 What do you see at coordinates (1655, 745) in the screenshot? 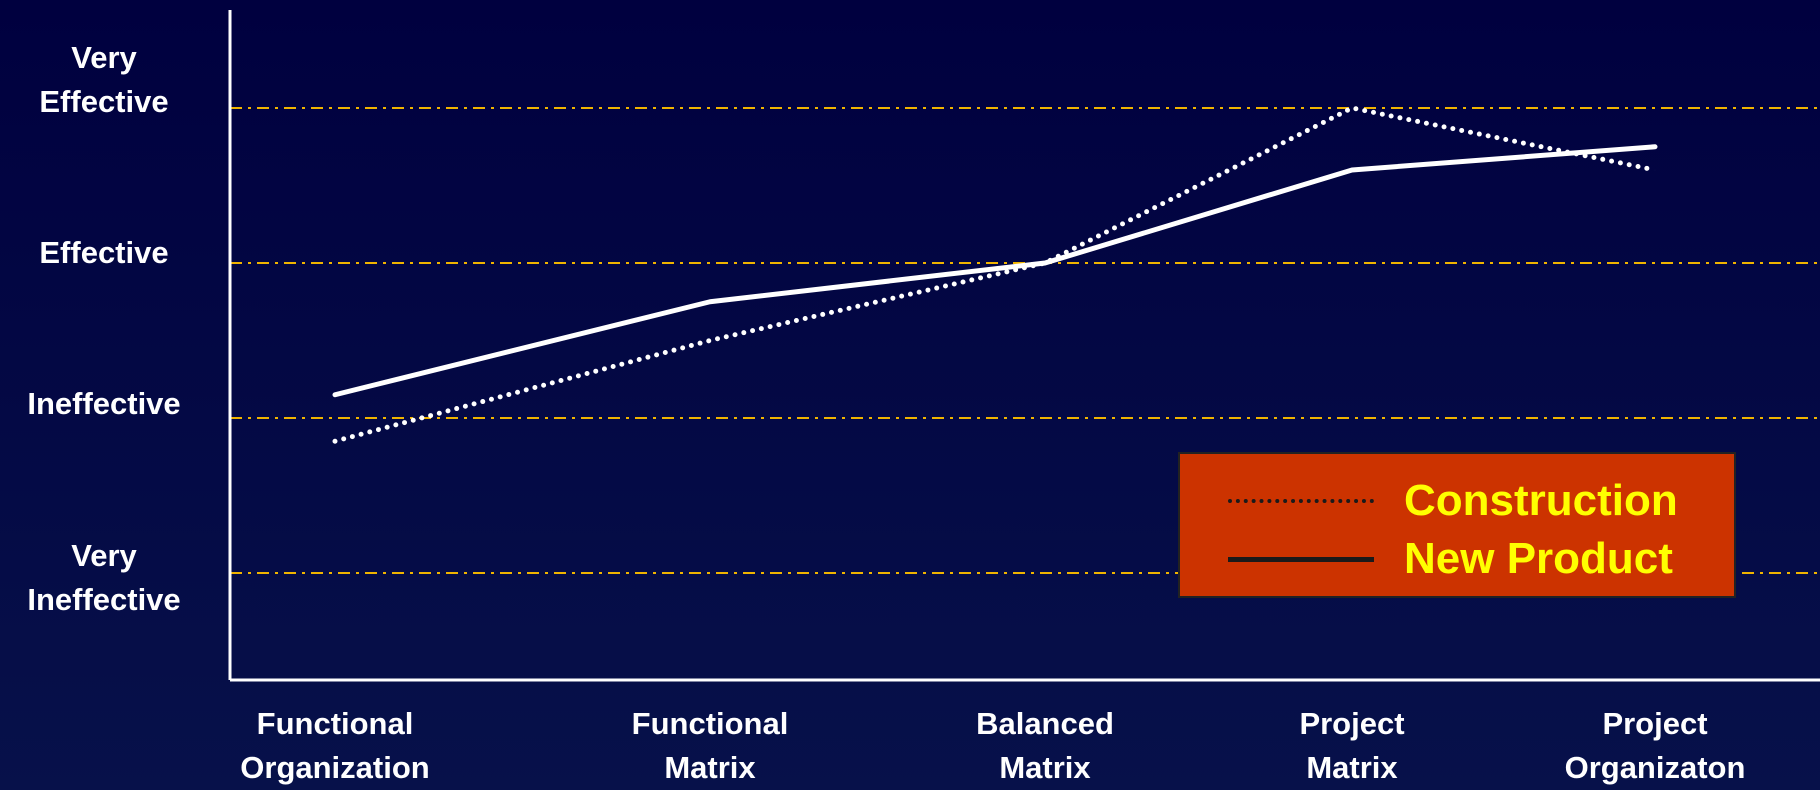
I see `x-tick-label: Project Organizaton` at bounding box center [1655, 745].